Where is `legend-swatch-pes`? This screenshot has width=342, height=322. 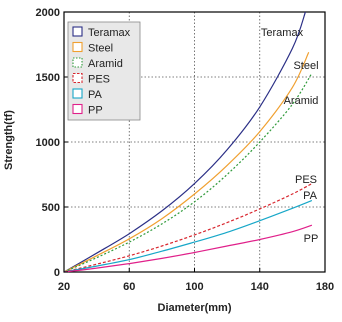
legend-swatch-pes is located at coordinates (77, 78).